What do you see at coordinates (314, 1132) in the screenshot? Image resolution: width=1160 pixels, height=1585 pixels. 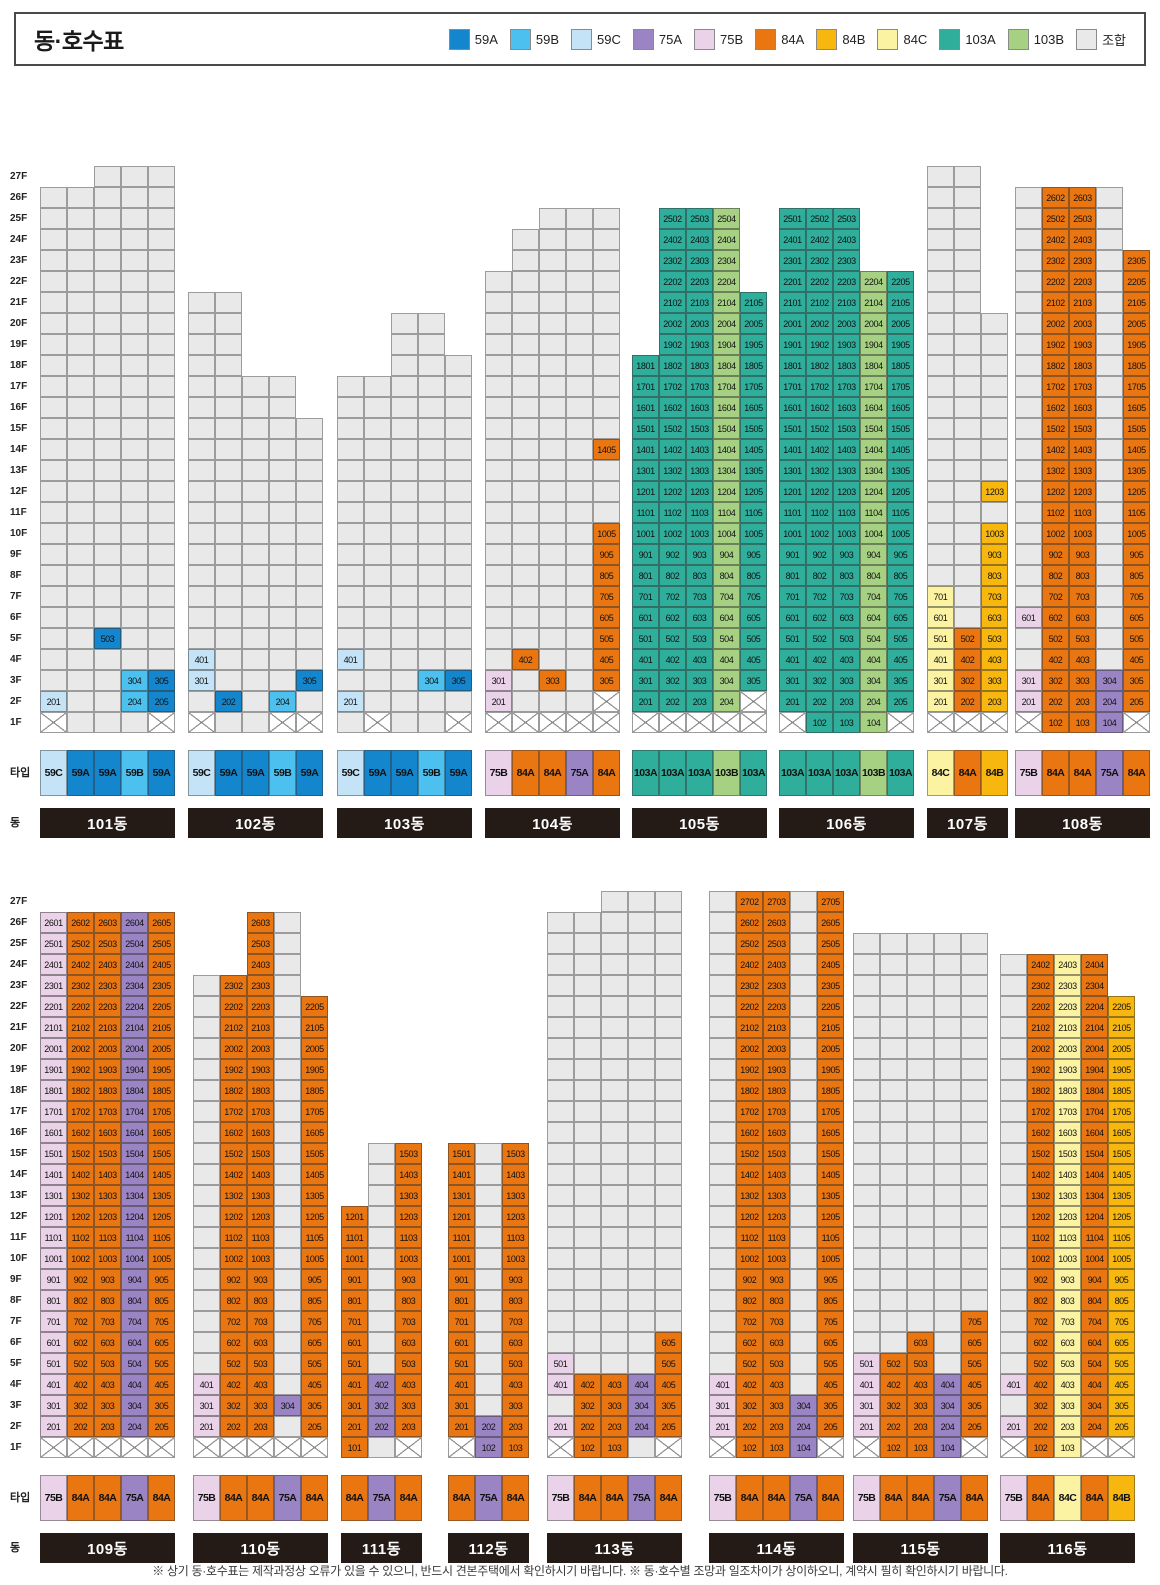 I see `unit-cell-1605: 1605` at bounding box center [314, 1132].